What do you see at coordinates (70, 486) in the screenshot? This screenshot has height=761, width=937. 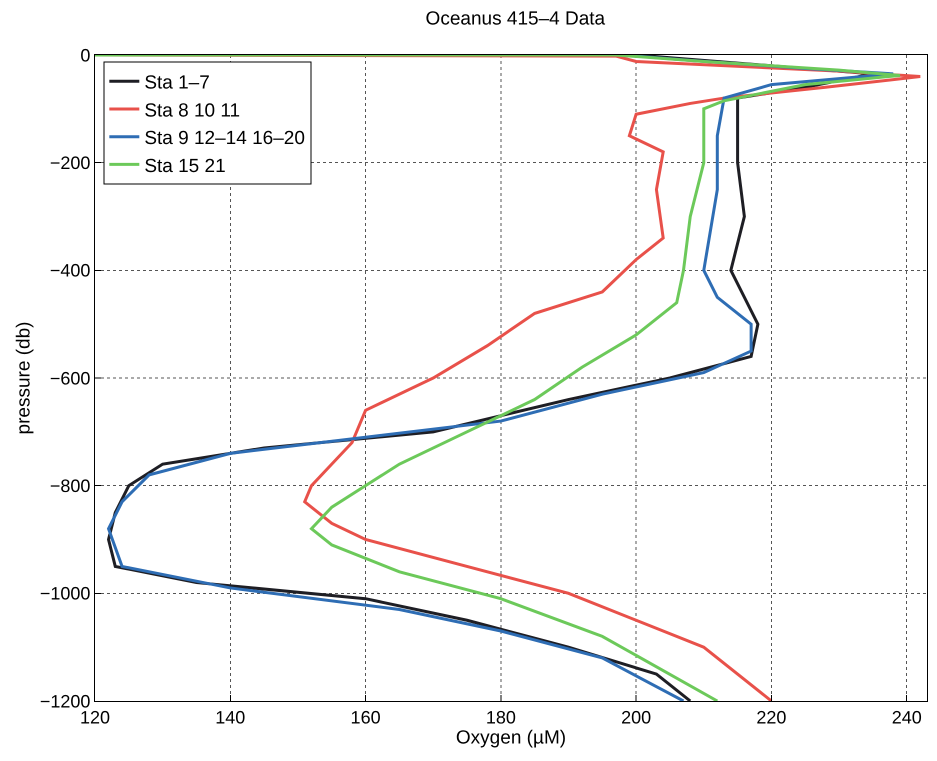 I see `y-tick-label: −800` at bounding box center [70, 486].